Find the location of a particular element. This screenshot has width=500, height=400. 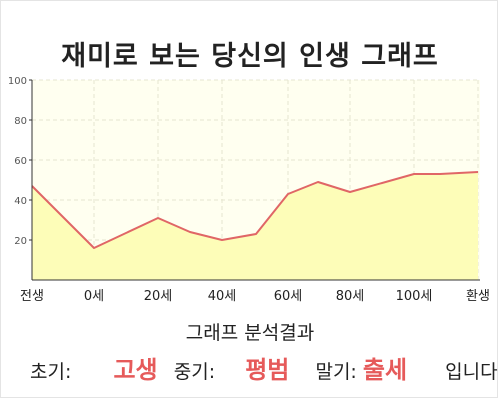

early-value: 고생 is located at coordinates (135, 370).